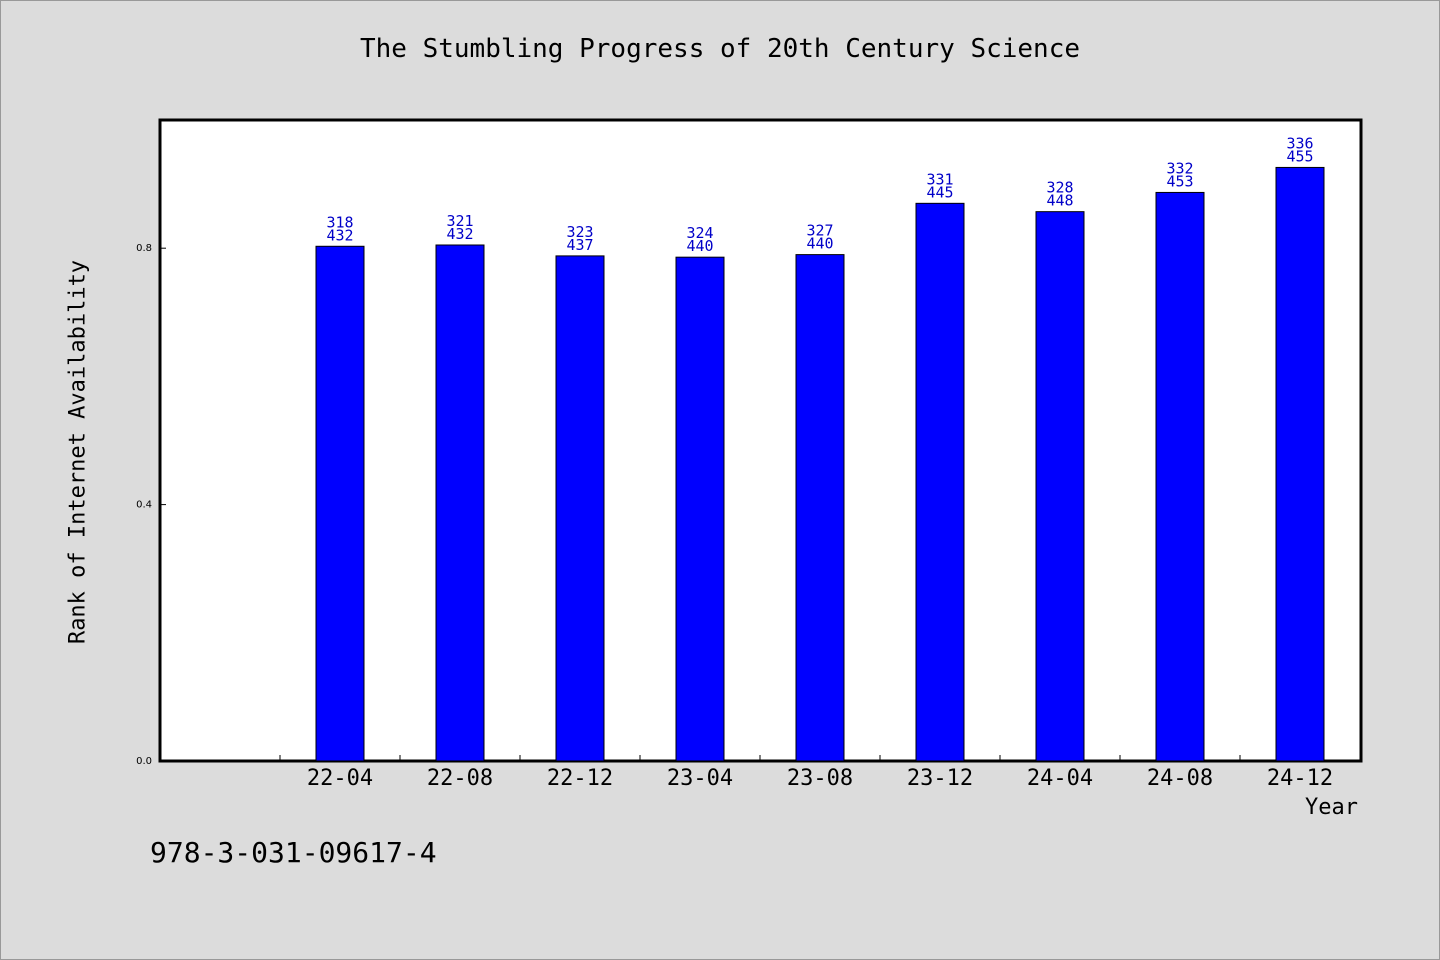  I want to click on x-axis-label: Year, so click(1331, 807).